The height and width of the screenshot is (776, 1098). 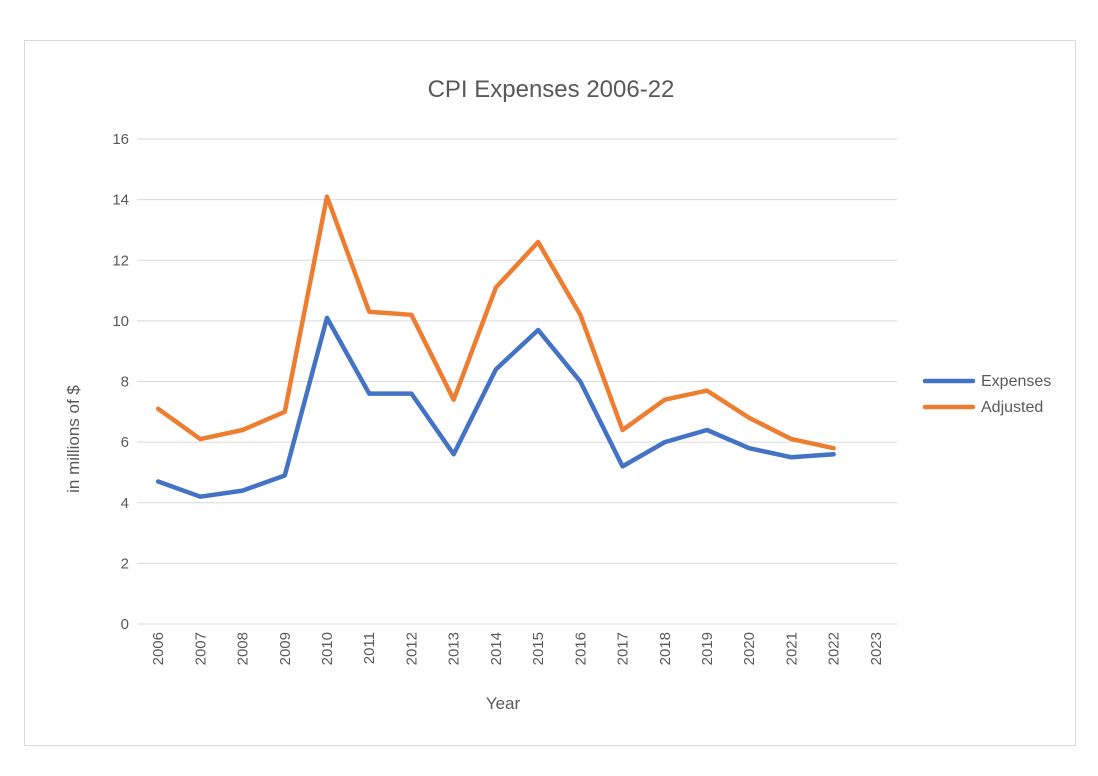 I want to click on legend-label-adjusted: Adjusted, so click(x=1012, y=407).